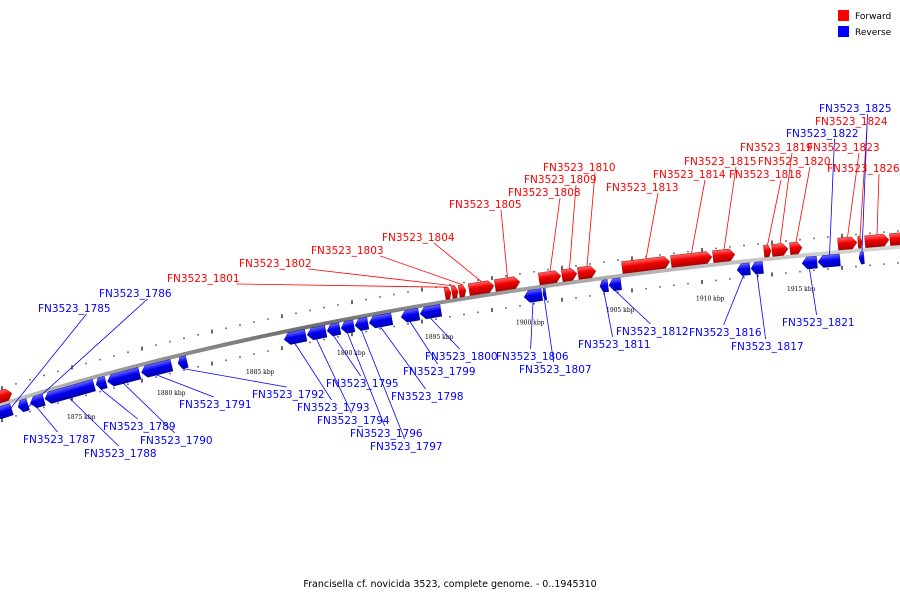 Image resolution: width=900 pixels, height=600 pixels. What do you see at coordinates (652, 332) in the screenshot?
I see `gene-label-fn3523-1812: FN3523_1812` at bounding box center [652, 332].